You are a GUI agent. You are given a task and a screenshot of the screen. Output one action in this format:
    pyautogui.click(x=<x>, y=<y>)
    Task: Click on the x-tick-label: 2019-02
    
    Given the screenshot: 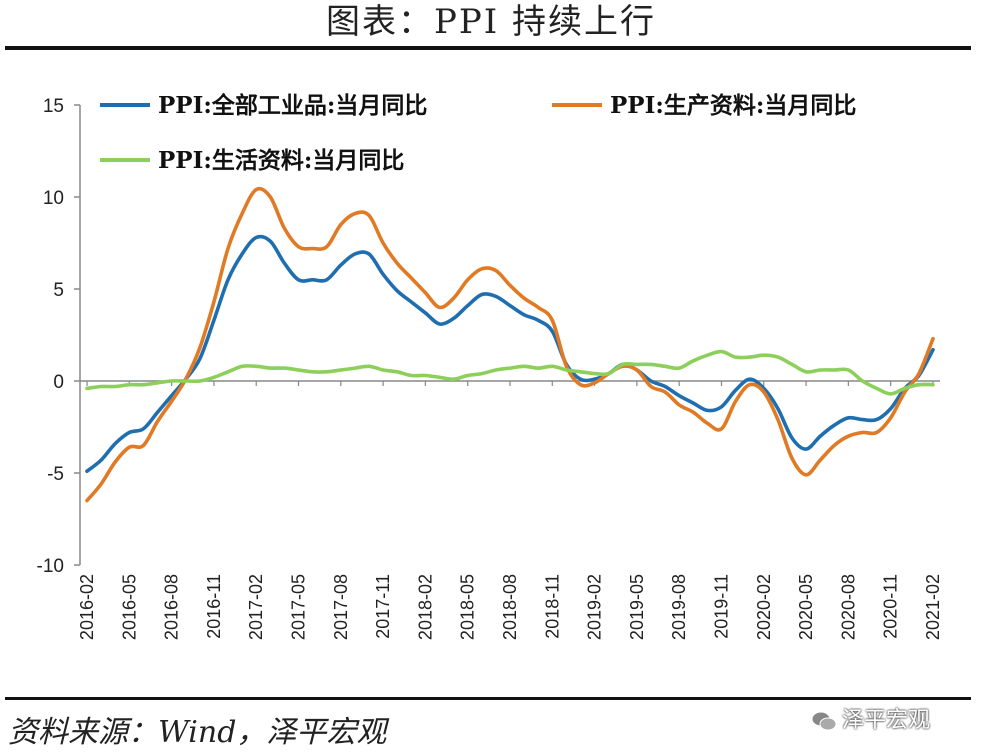 What is the action you would take?
    pyautogui.click(x=595, y=607)
    